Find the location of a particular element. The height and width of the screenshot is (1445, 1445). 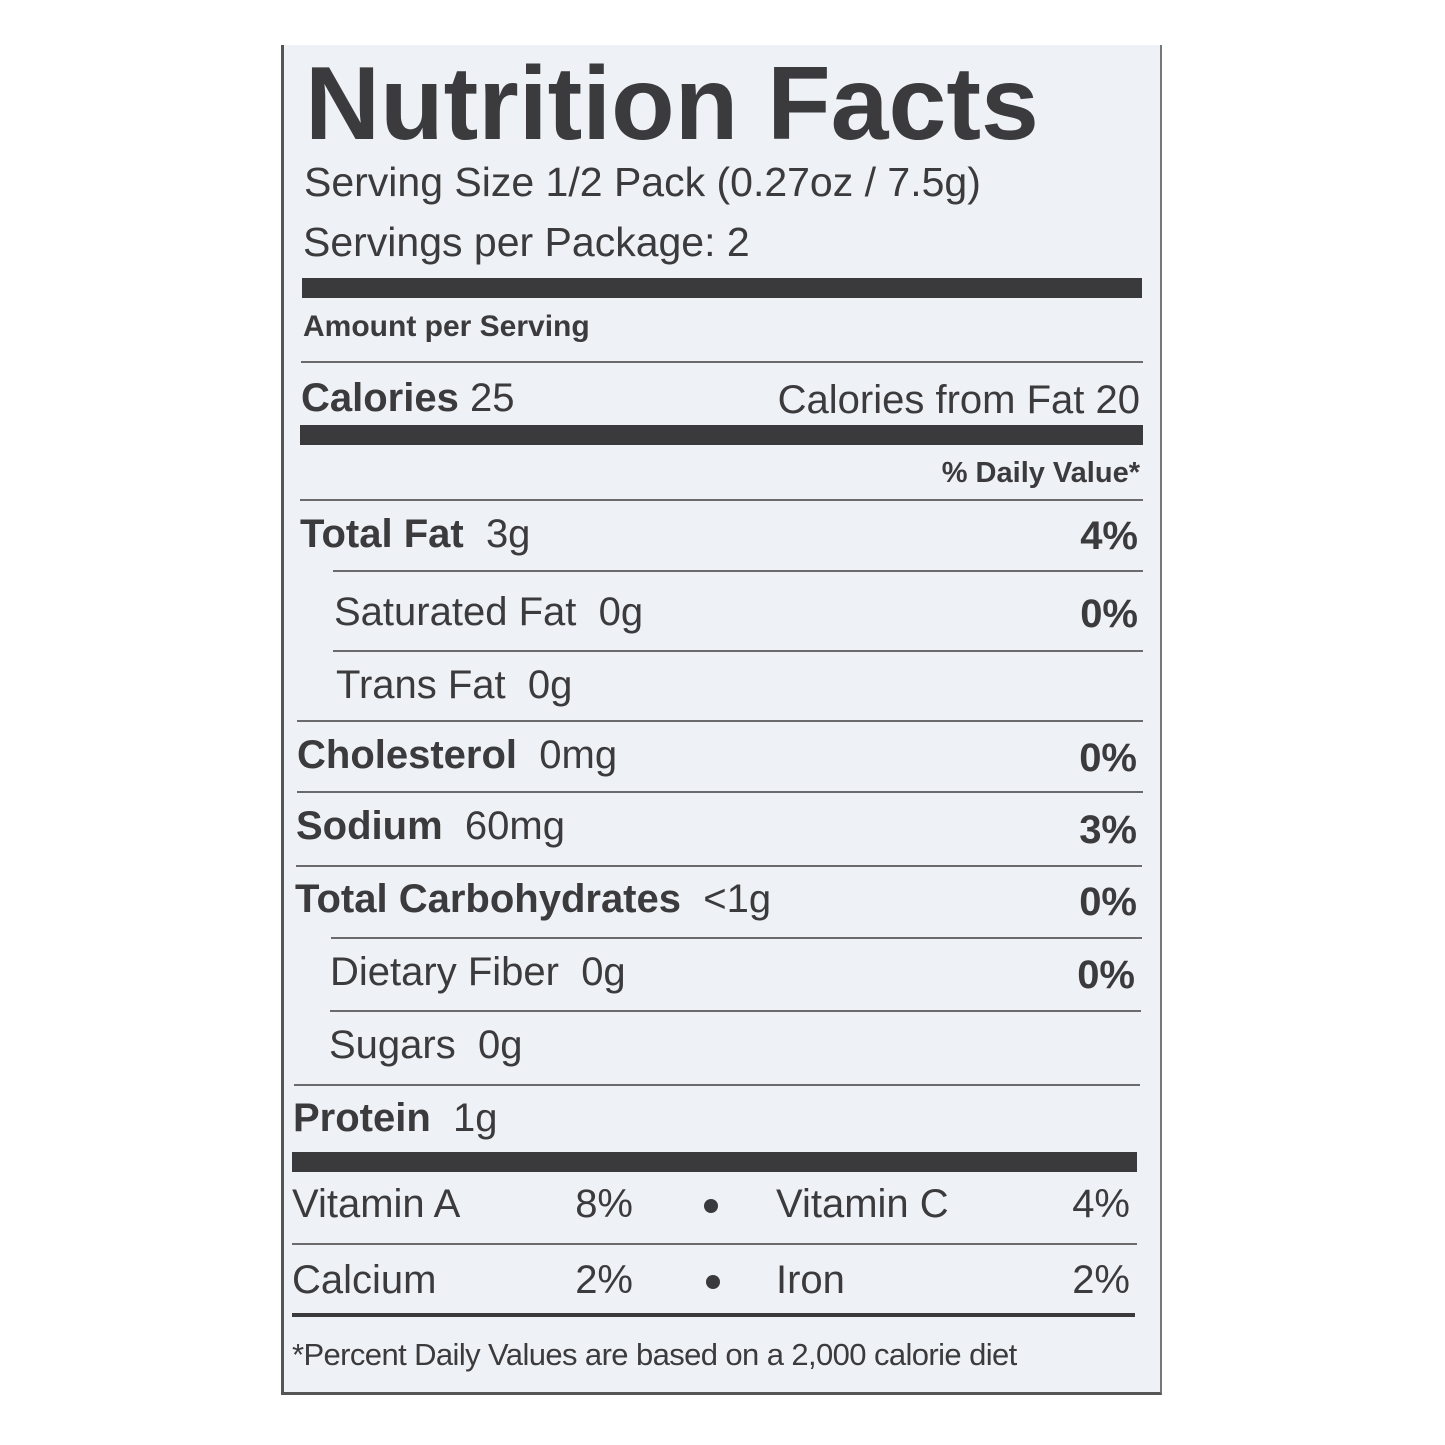

nutrient-row: Dietary Fiber 0g is located at coordinates (478, 972).